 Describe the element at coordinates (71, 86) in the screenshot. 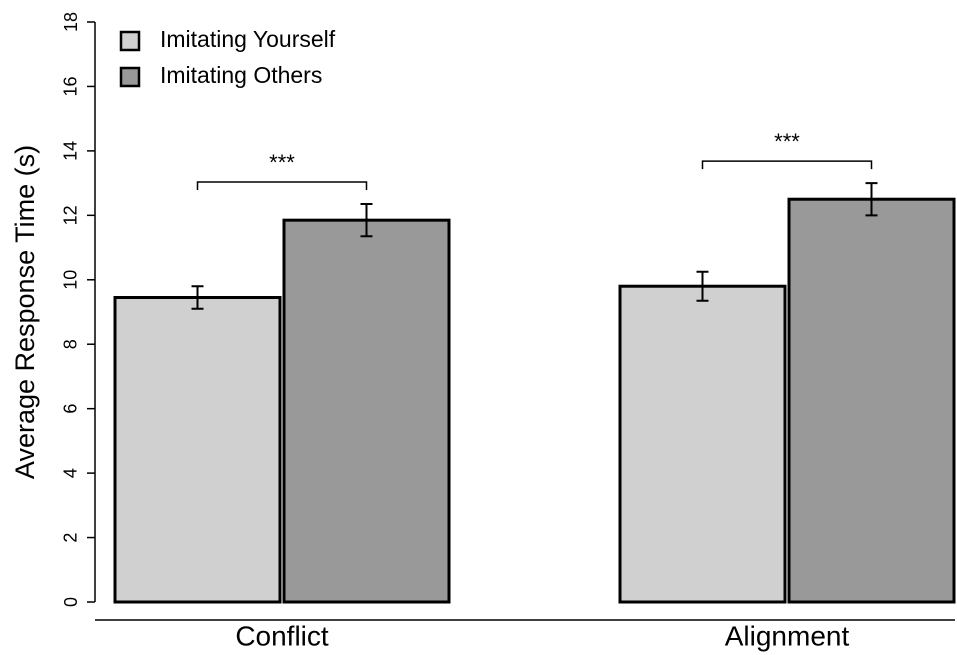

I see `y-tick-label: 16` at that location.